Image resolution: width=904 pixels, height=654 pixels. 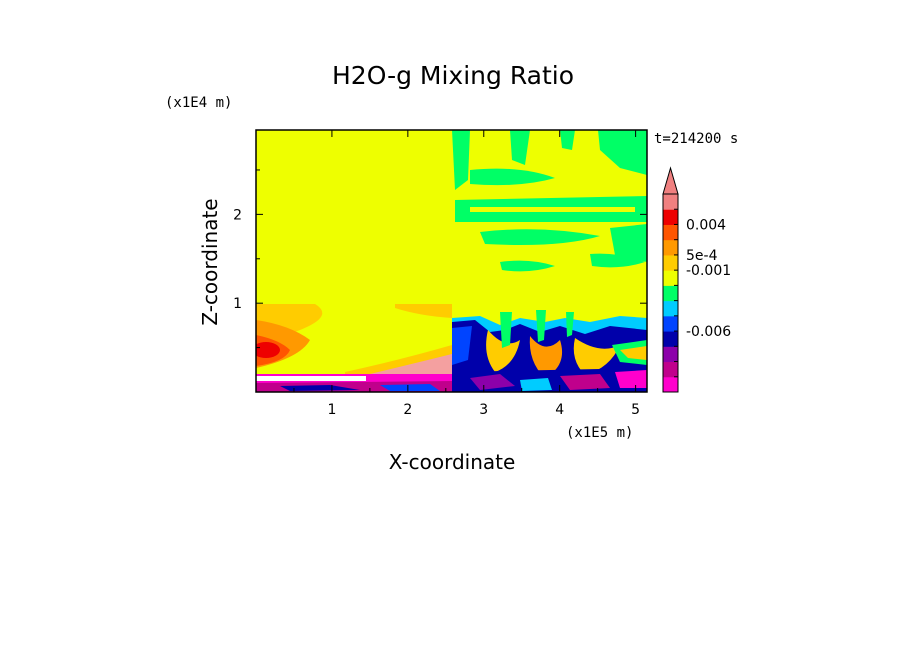 I want to click on colorbar-label: 0.004, so click(x=706, y=225).